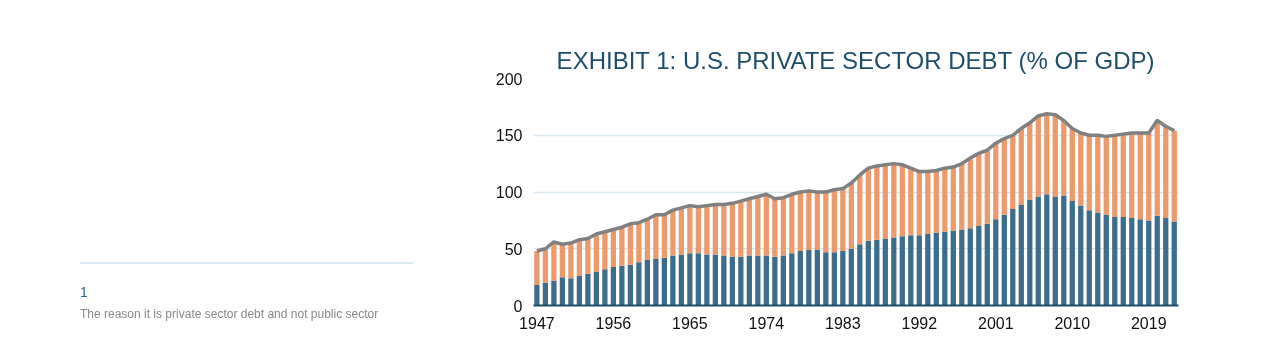  Describe the element at coordinates (1148, 323) in the screenshot. I see `x-tick-label: 2019` at that location.